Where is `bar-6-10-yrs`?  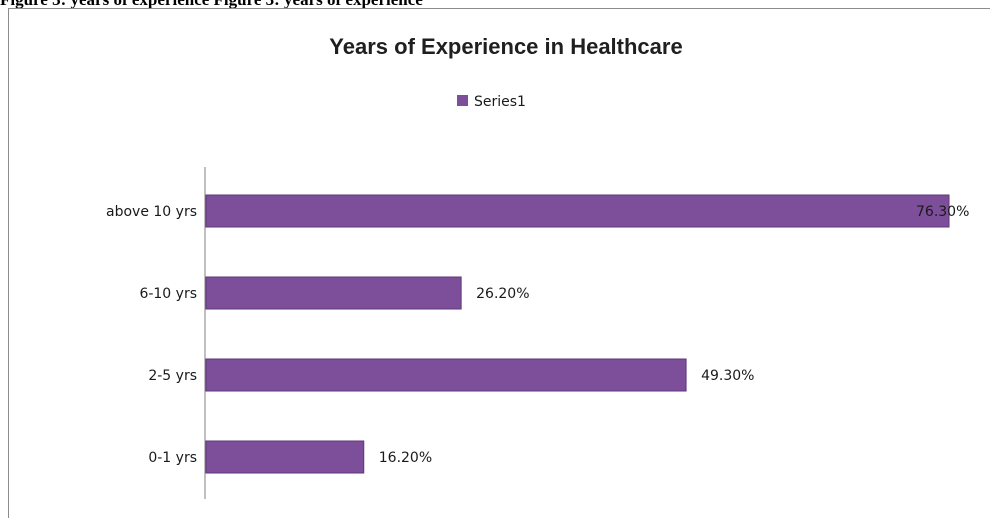
bar-6-10-yrs is located at coordinates (333, 293).